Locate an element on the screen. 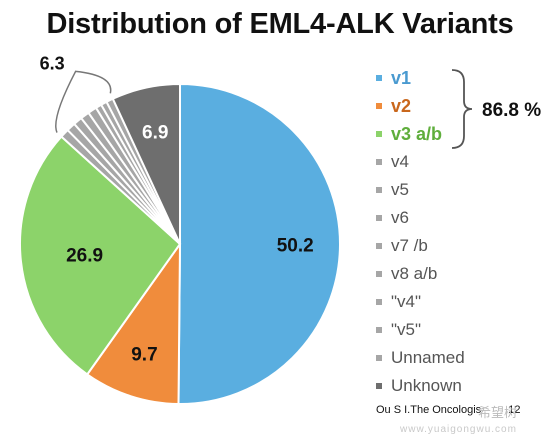  citation: Ou S I.The Oncologis 12 is located at coordinates (448, 410).